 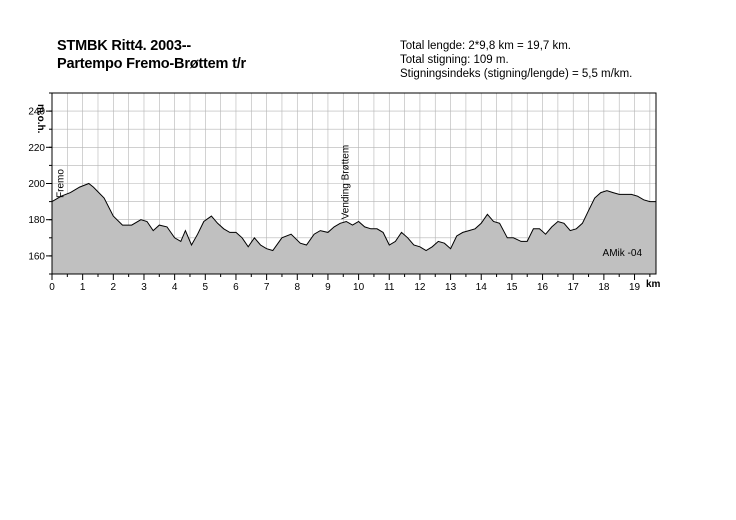 I want to click on info-total-climb: Total stigning: 109 m., so click(x=454, y=60).